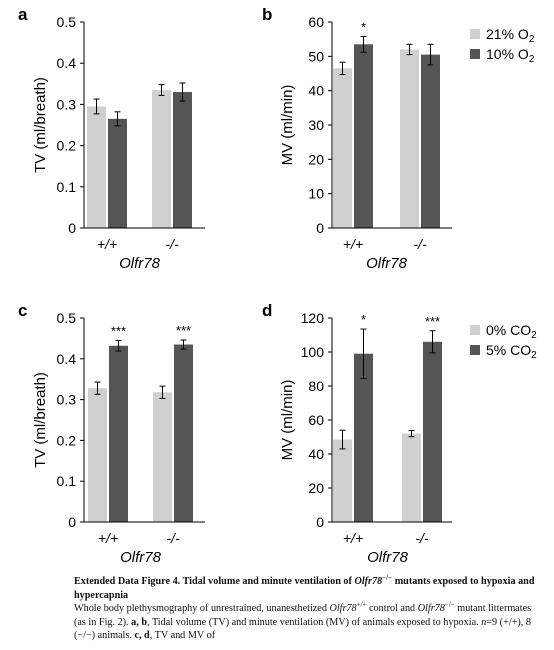 The height and width of the screenshot is (650, 554). I want to click on caption-body-text: , TV and MV of, so click(182, 635).